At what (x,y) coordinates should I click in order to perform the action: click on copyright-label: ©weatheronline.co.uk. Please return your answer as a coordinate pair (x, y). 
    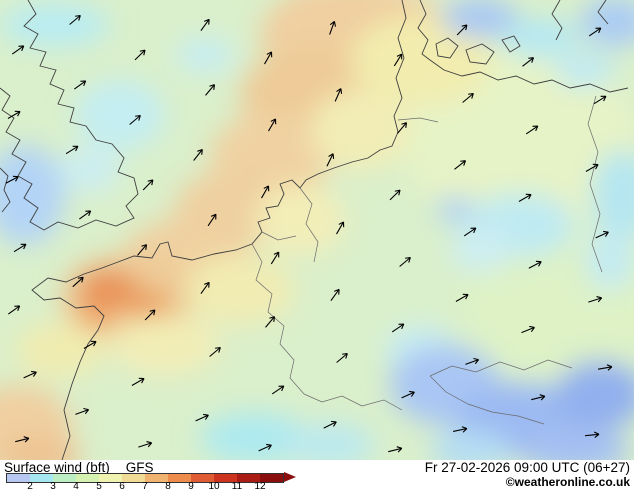
    Looking at the image, I should click on (567, 482).